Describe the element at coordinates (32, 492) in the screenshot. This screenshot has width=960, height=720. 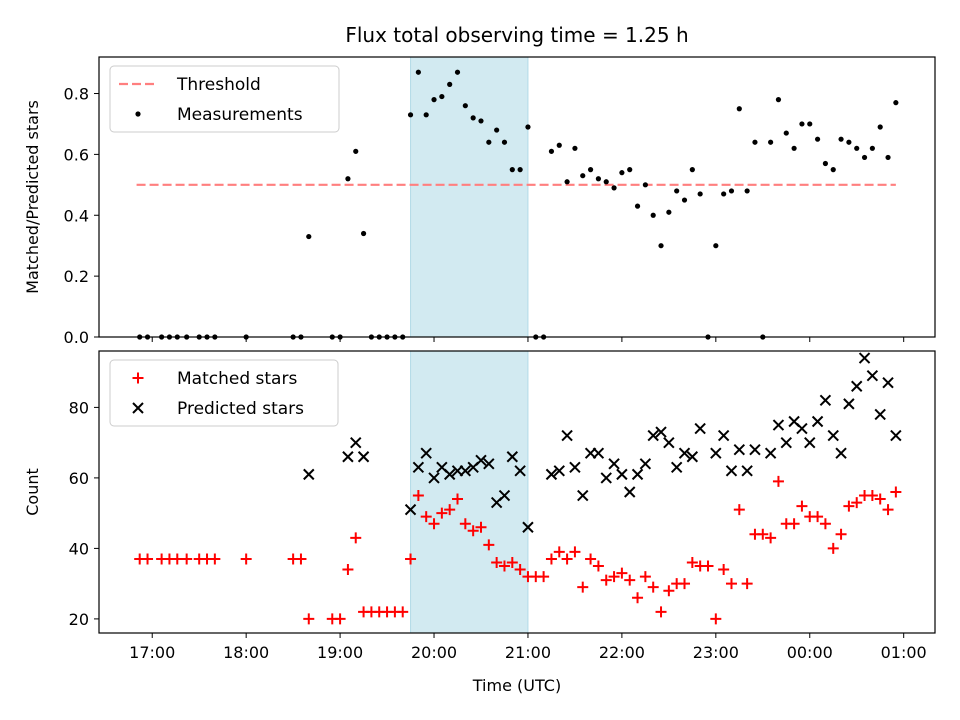
I see `y-axis-label-count: Count` at that location.